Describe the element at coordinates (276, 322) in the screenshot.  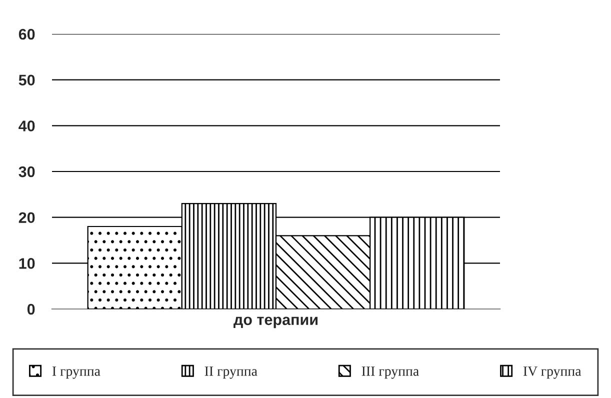
I see `x-tick-label: до терапии` at that location.